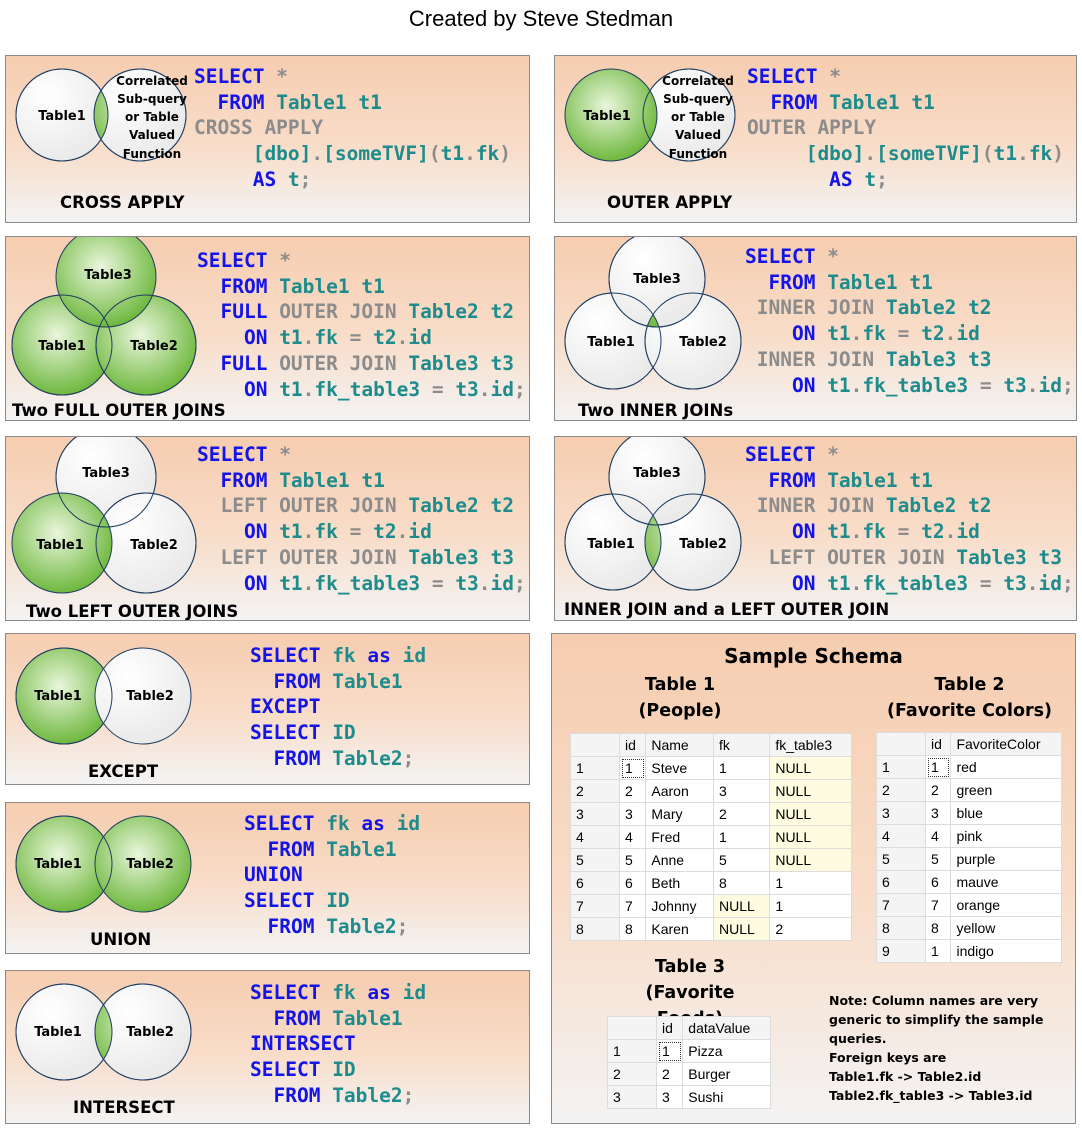 The height and width of the screenshot is (1129, 1082). What do you see at coordinates (632, 837) in the screenshot?
I see `table-cell: 4` at bounding box center [632, 837].